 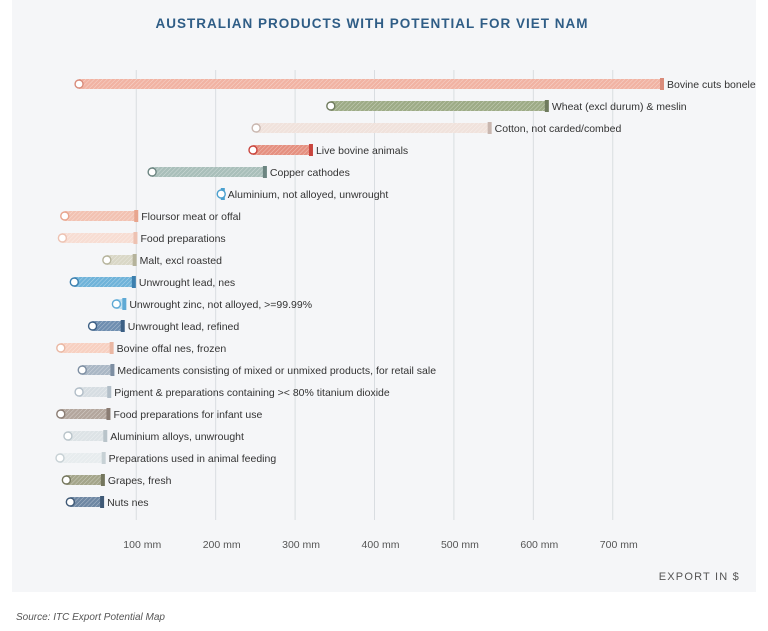 I want to click on product-label: Unwrought lead, refined, so click(x=184, y=327).